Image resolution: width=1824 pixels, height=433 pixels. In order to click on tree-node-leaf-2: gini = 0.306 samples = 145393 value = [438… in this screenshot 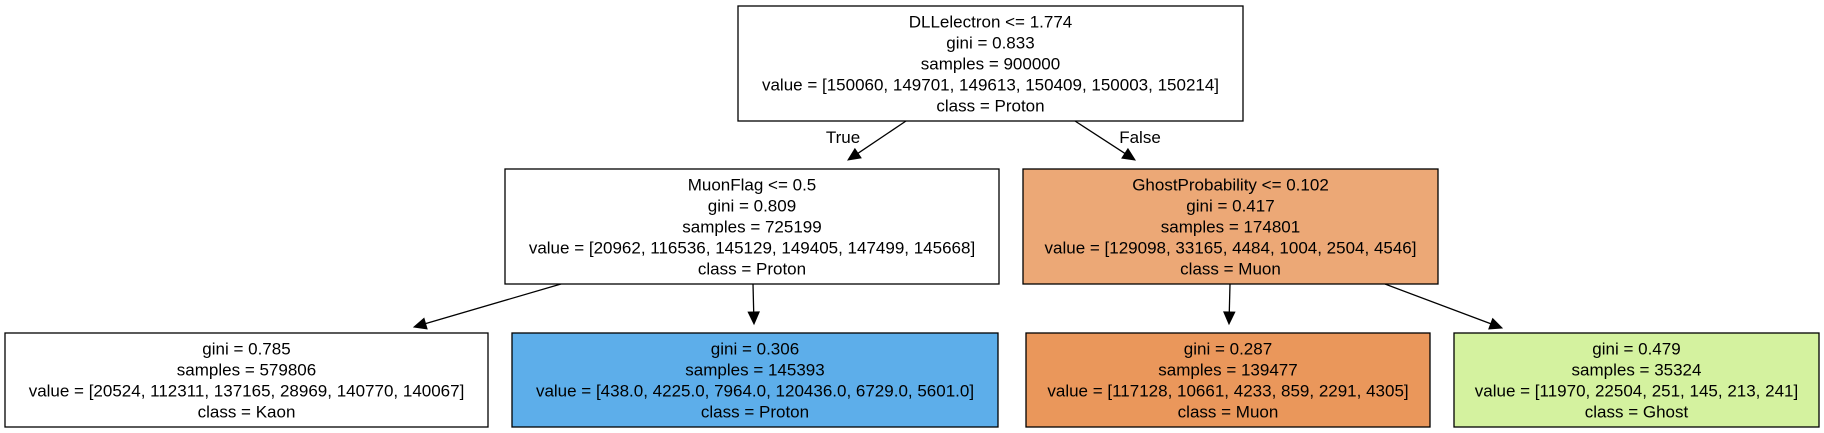, I will do `click(755, 380)`.